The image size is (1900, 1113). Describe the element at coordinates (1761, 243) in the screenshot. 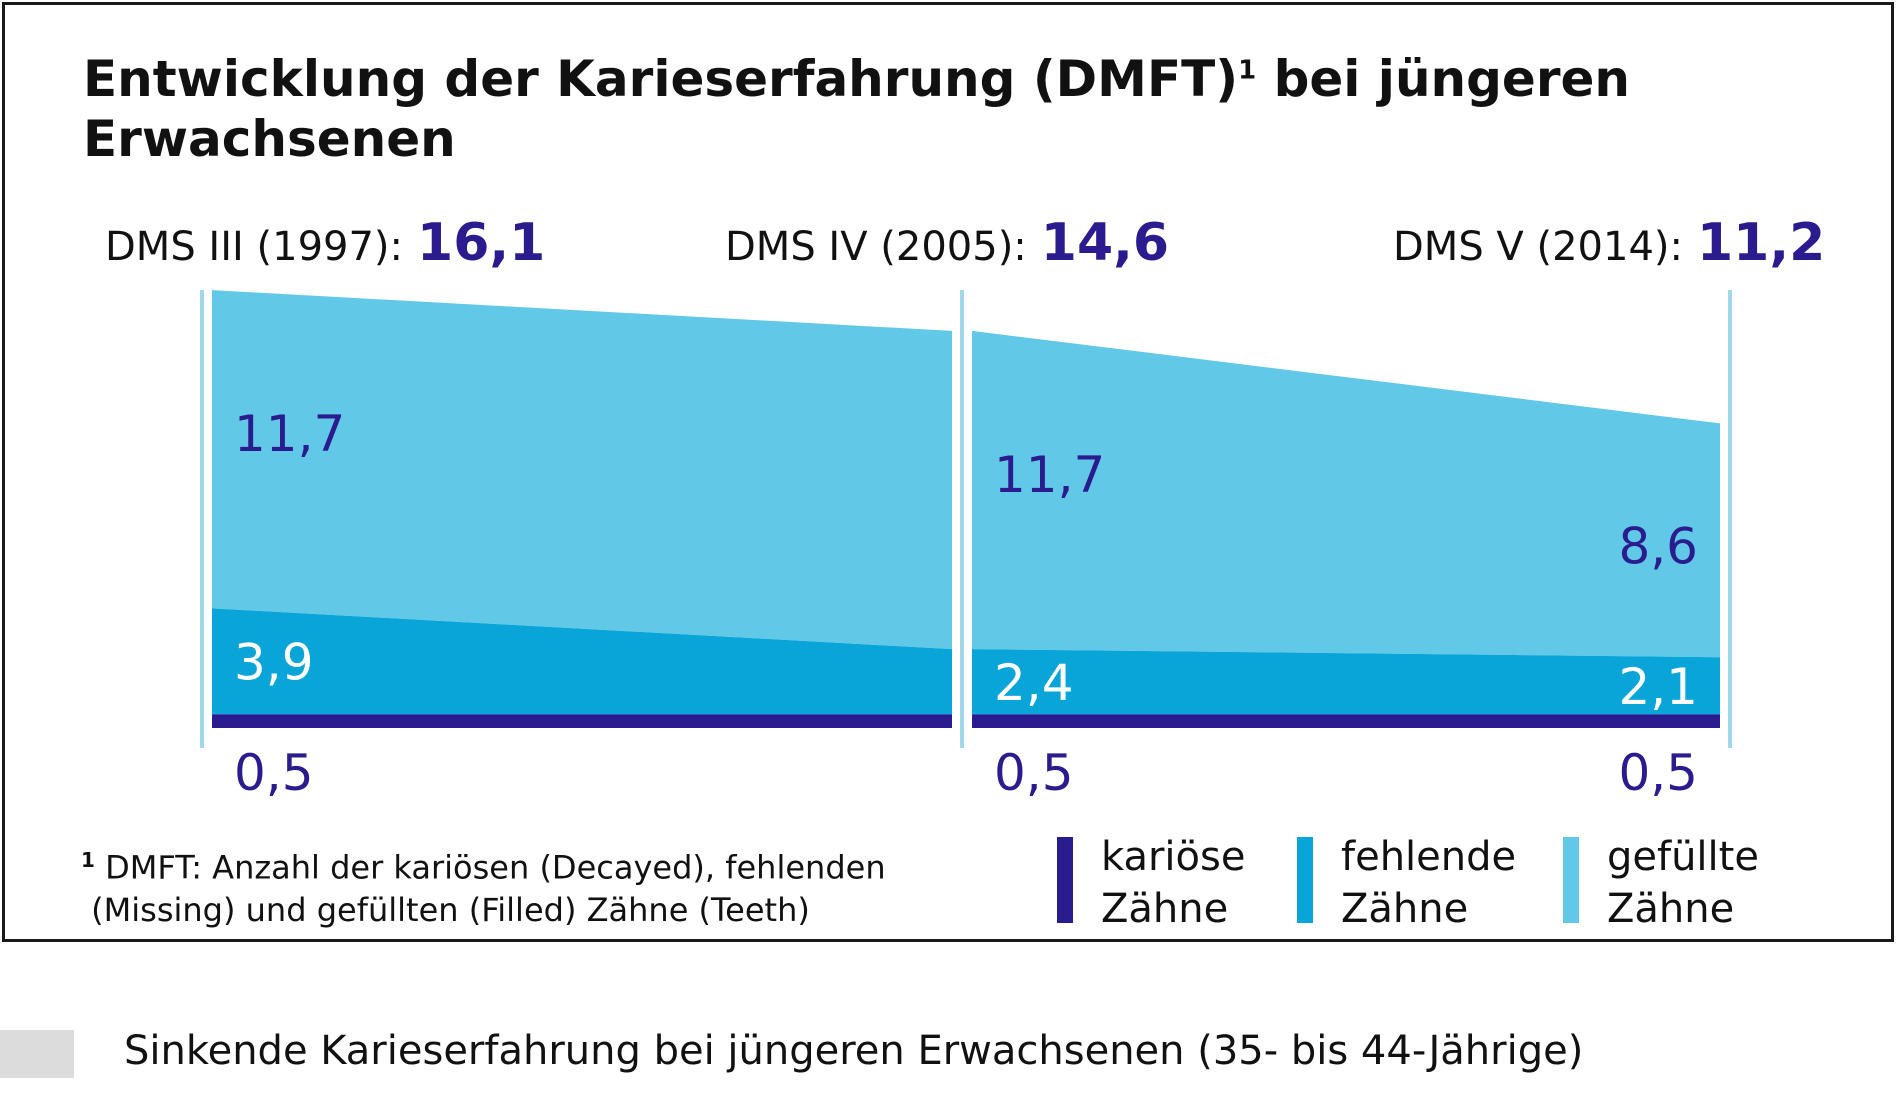

I see `survey-total: 11,2` at that location.